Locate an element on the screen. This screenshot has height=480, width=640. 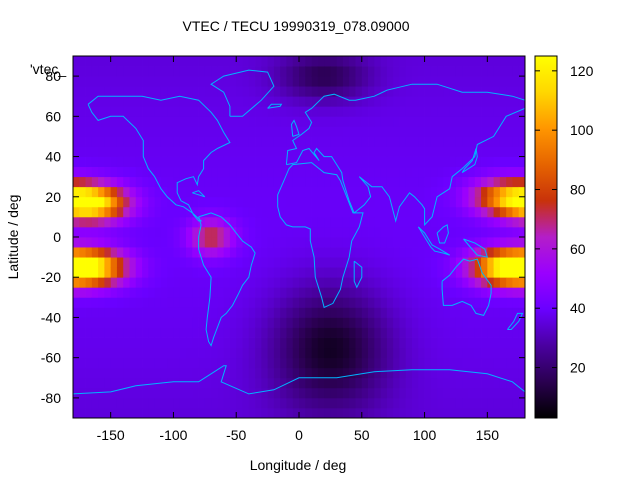
x-axis-label: Longitude / deg is located at coordinates (298, 465).